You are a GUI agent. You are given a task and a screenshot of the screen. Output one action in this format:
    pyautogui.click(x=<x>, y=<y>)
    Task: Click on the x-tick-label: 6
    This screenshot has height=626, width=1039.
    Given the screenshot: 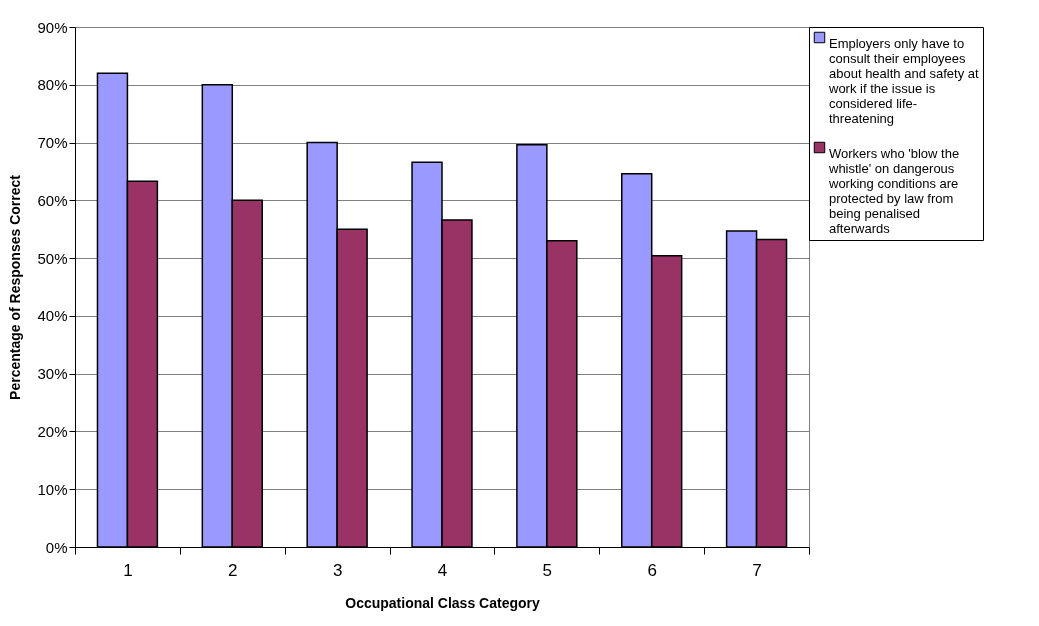 What is the action you would take?
    pyautogui.click(x=652, y=570)
    